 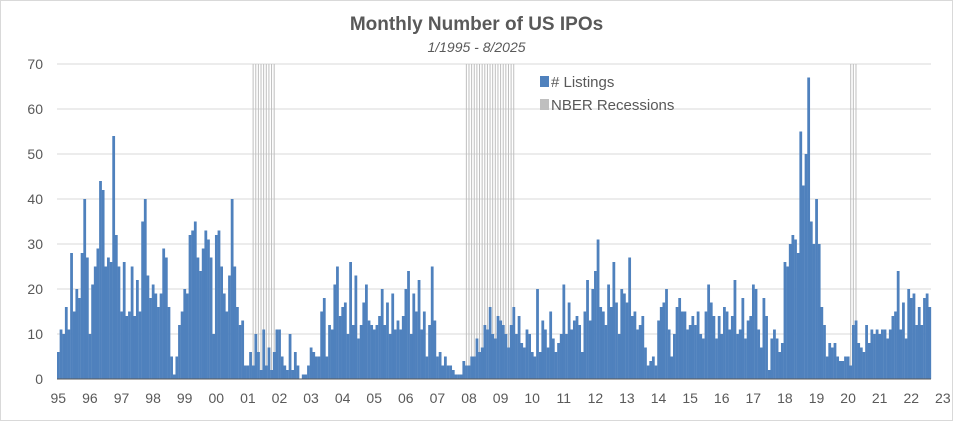 What do you see at coordinates (35, 334) in the screenshot?
I see `y-tick-label: 10` at bounding box center [35, 334].